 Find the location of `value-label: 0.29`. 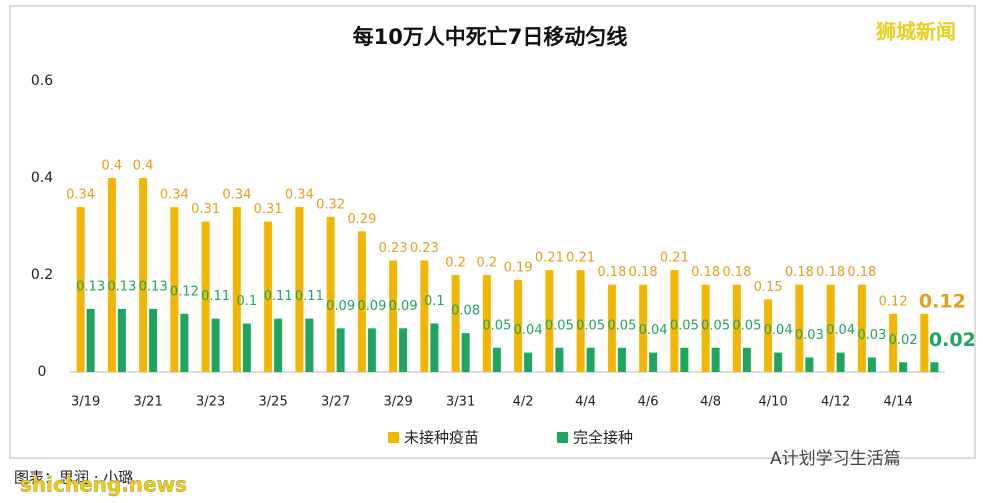

value-label: 0.29 is located at coordinates (361, 219).